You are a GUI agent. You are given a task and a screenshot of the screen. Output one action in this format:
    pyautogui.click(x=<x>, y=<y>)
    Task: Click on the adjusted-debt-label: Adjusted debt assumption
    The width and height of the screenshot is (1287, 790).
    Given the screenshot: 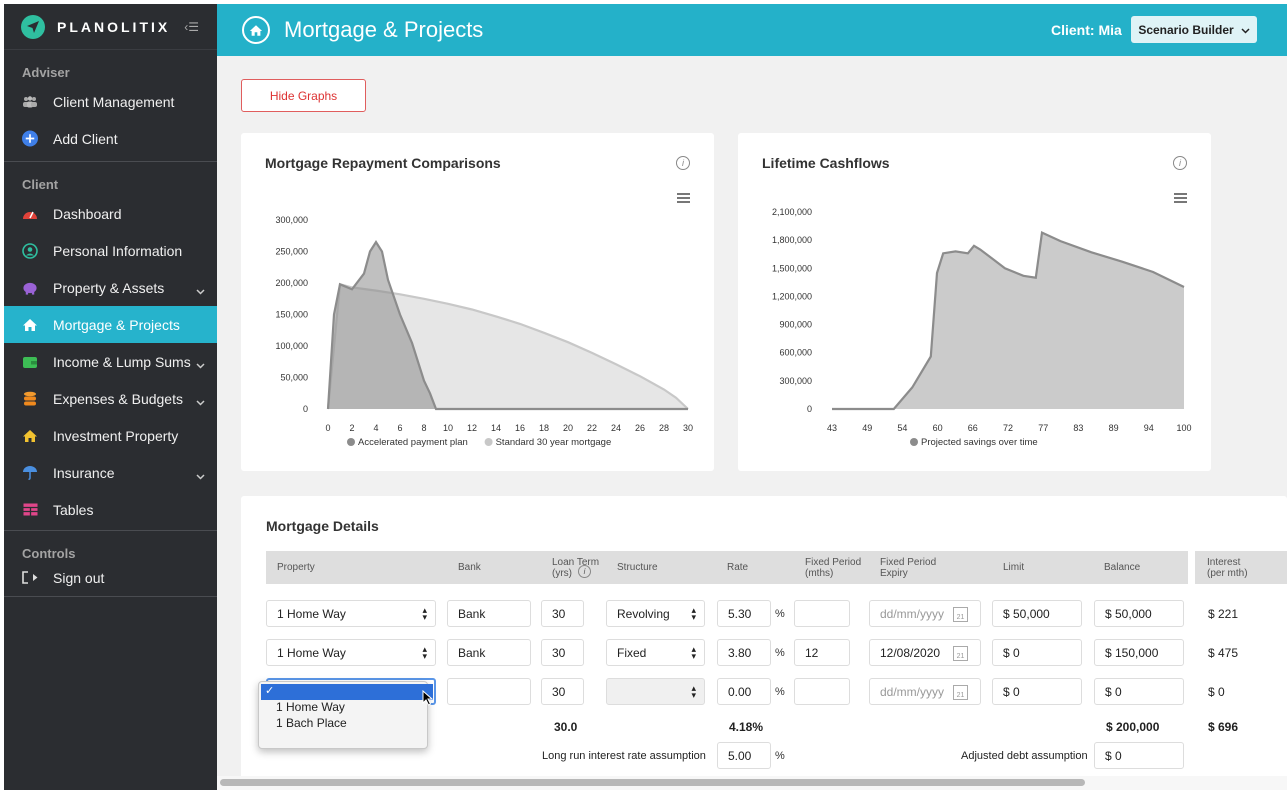 What is the action you would take?
    pyautogui.click(x=1024, y=756)
    